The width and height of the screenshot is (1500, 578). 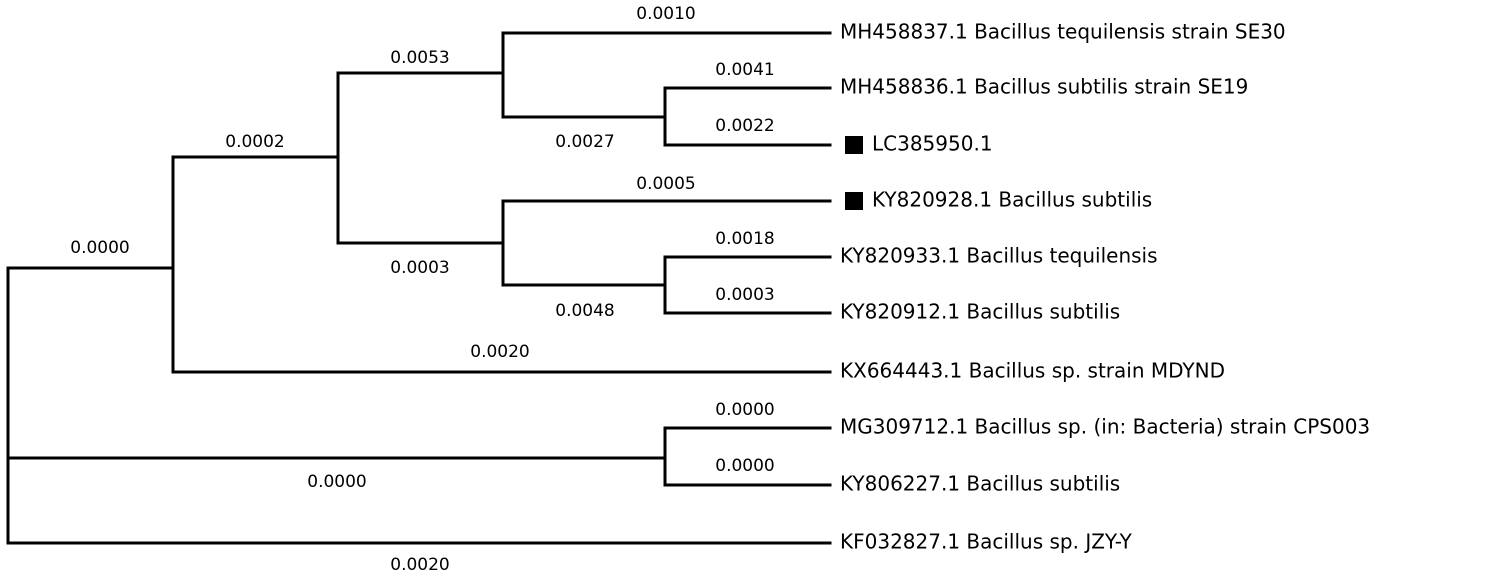 What do you see at coordinates (665, 184) in the screenshot?
I see `branch-length: 0.0005` at bounding box center [665, 184].